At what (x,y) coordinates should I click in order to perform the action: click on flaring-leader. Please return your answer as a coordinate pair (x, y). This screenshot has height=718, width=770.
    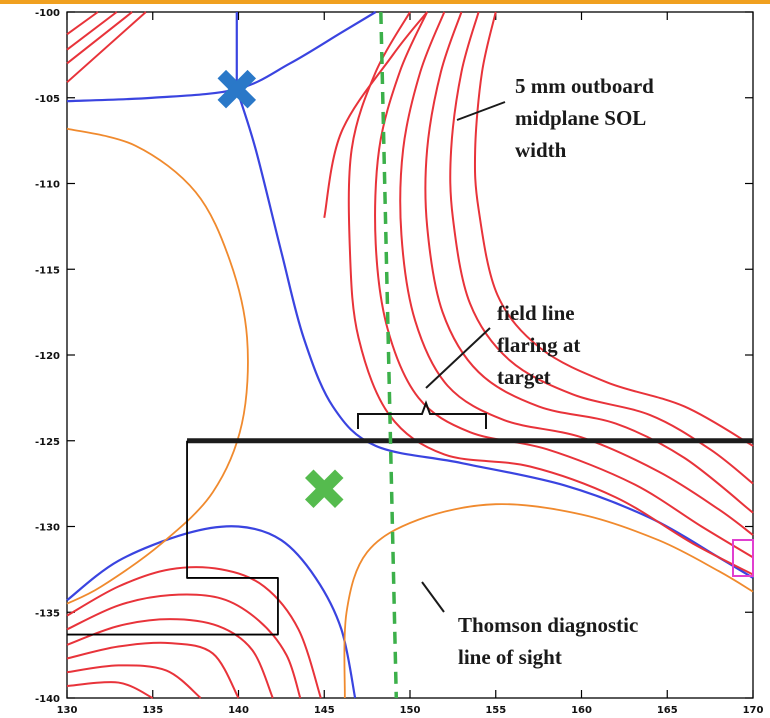
    Looking at the image, I should click on (458, 358).